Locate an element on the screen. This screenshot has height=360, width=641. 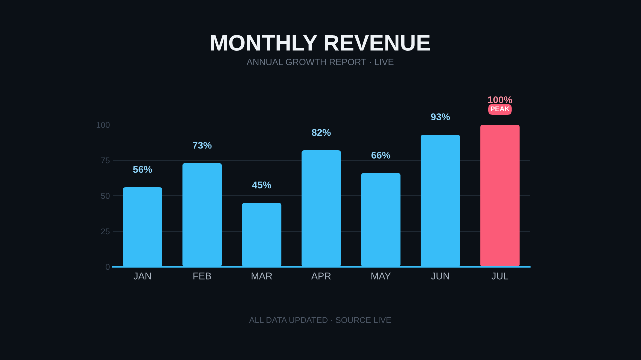
y-tick-label: 25 is located at coordinates (105, 231).